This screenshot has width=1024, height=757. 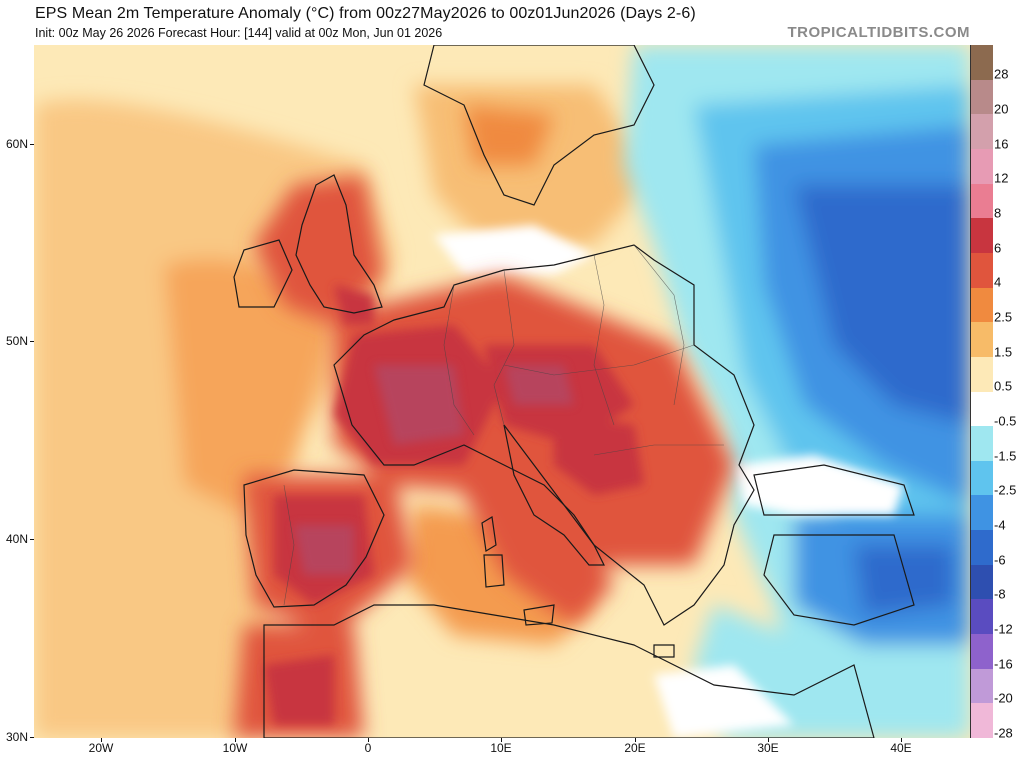 What do you see at coordinates (1000, 560) in the screenshot?
I see `colorbar-label: -6` at bounding box center [1000, 560].